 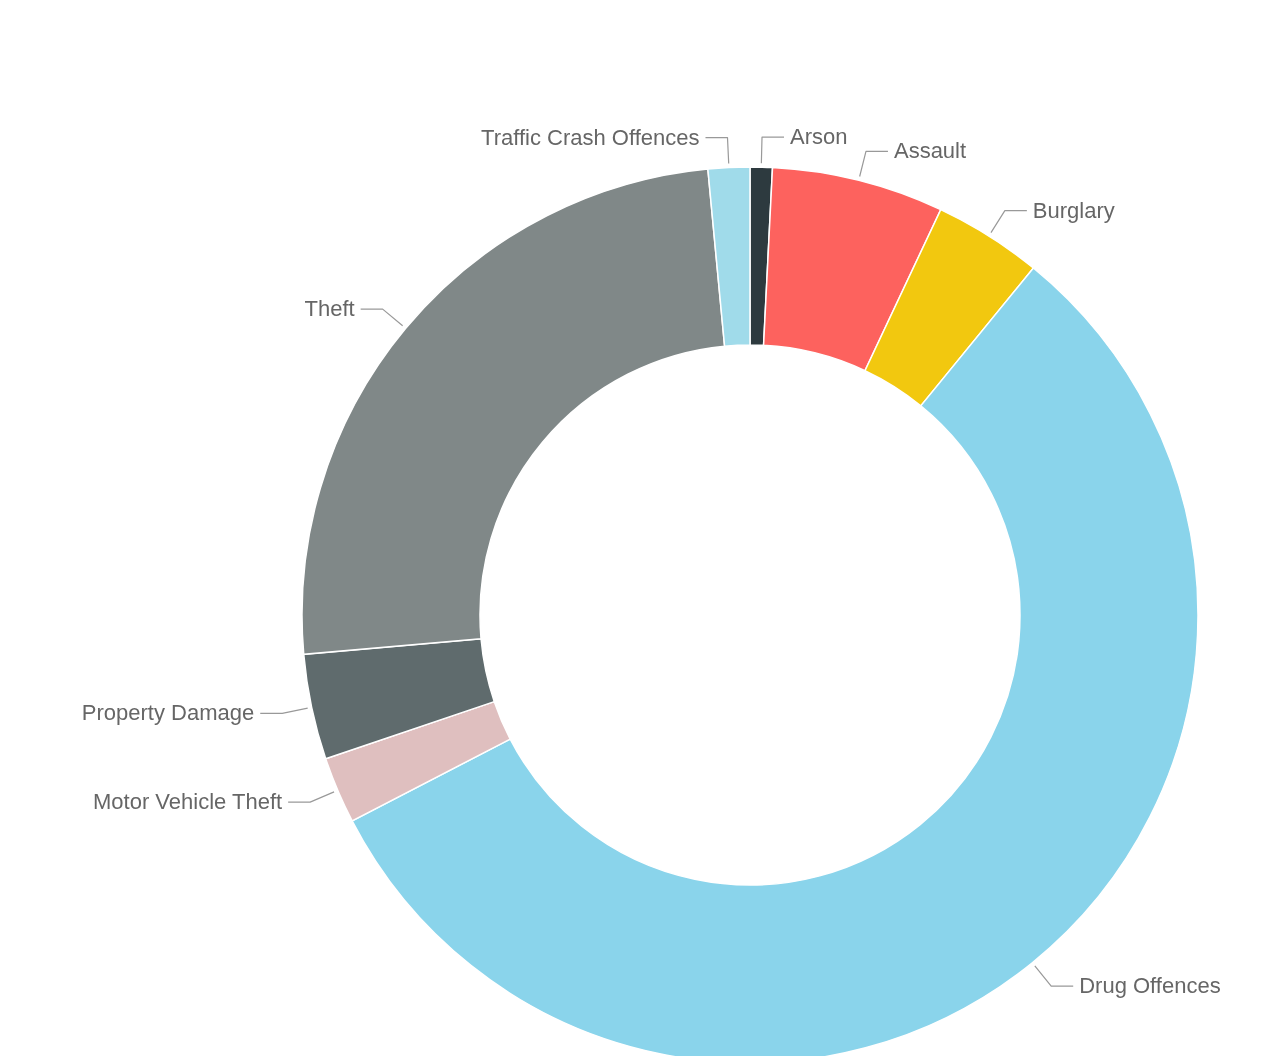 What do you see at coordinates (168, 713) in the screenshot?
I see `slice-label: Property Damage` at bounding box center [168, 713].